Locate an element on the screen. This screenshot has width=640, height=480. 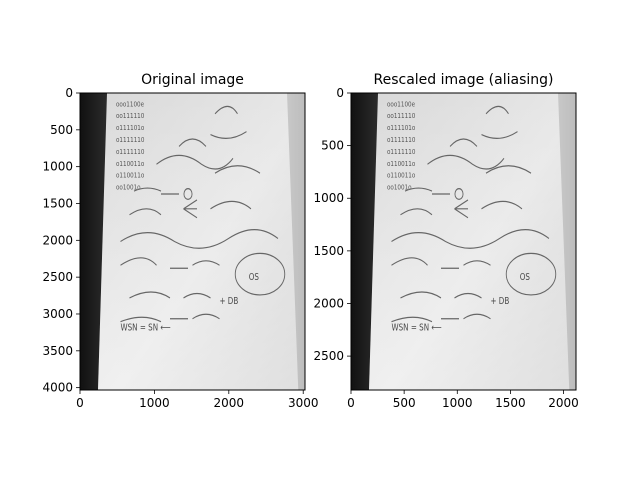
x-tick-label-2: 1500 is located at coordinates (510, 403).